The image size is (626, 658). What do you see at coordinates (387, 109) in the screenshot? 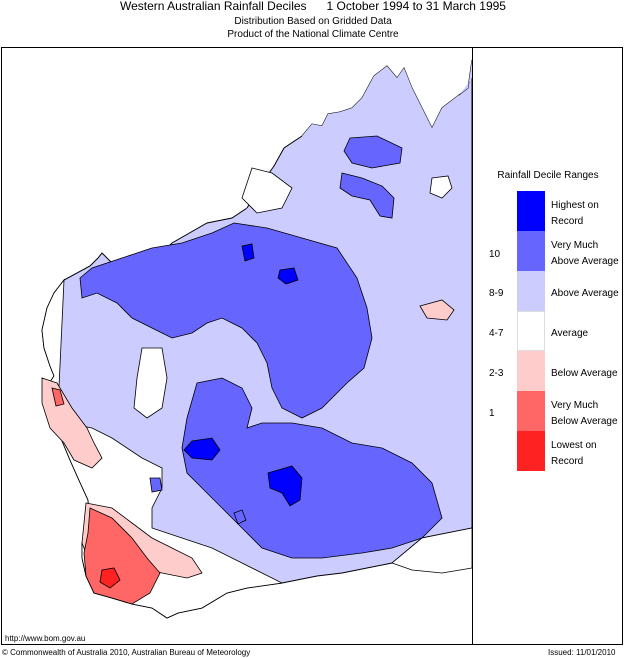
I see `average-region-coast-north` at bounding box center [387, 109].